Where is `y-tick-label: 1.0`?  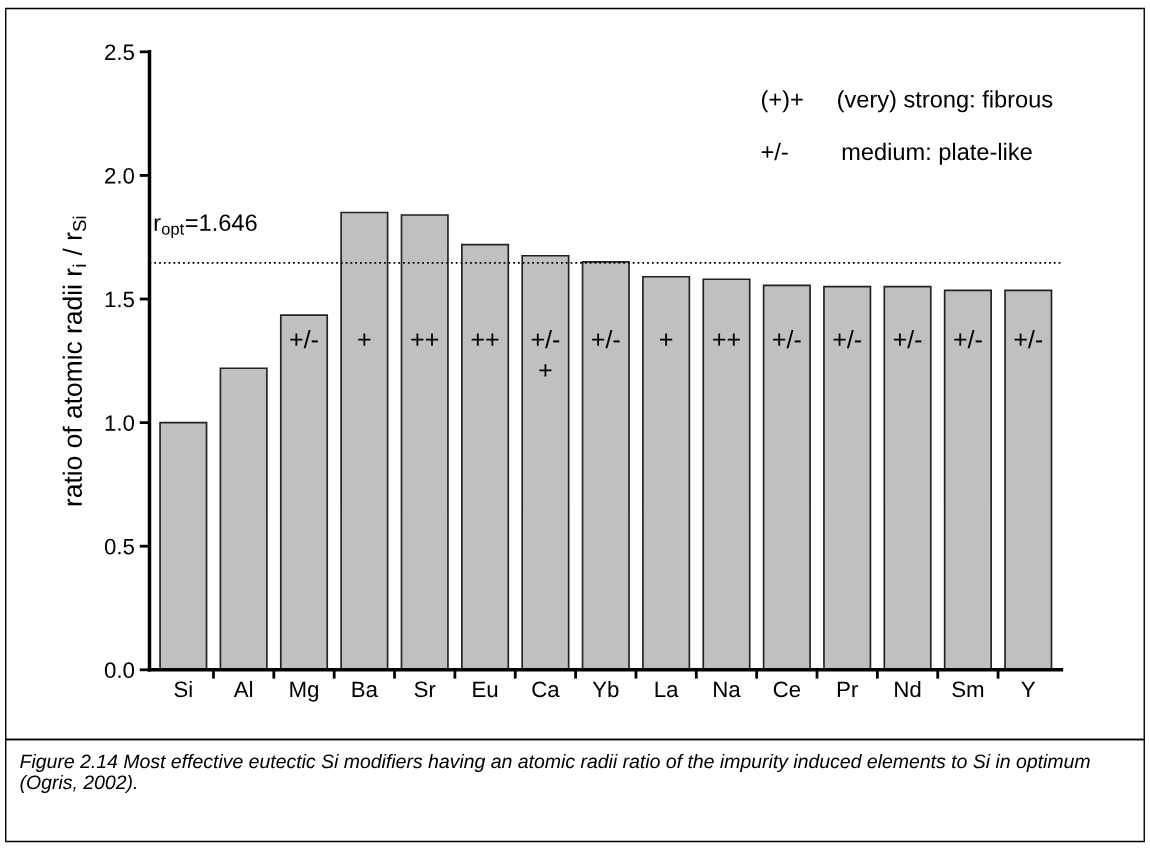 y-tick-label: 1.0 is located at coordinates (120, 423).